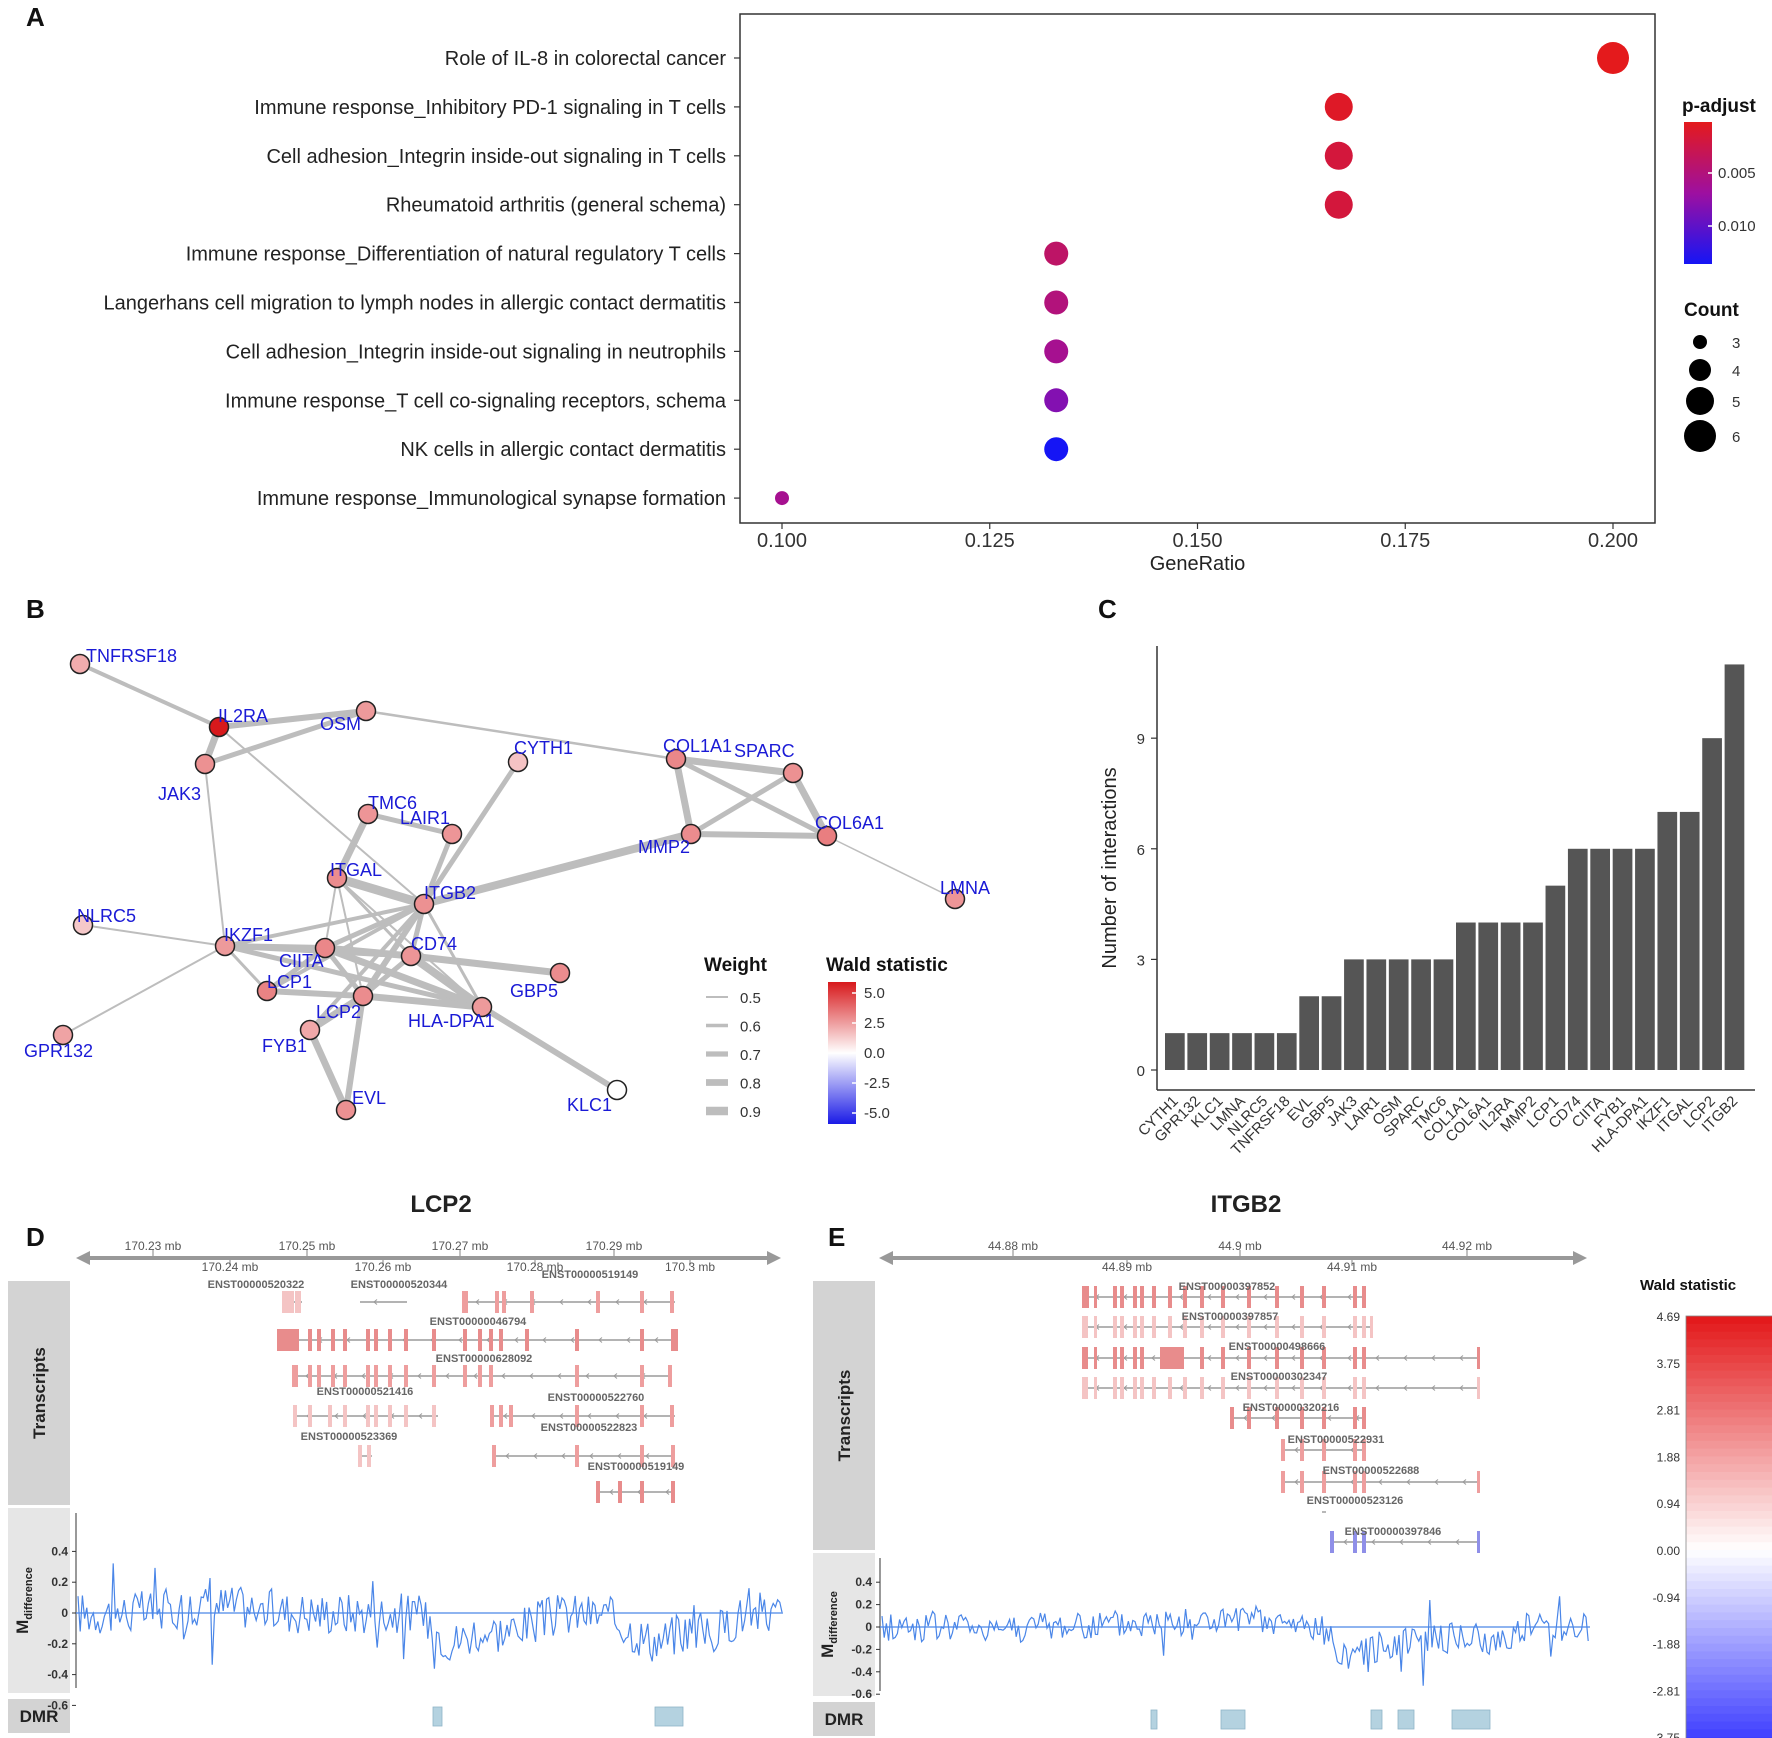 This screenshot has width=1772, height=1738. What do you see at coordinates (22, 1627) in the screenshot?
I see `meth-label-main: M` at bounding box center [22, 1627].